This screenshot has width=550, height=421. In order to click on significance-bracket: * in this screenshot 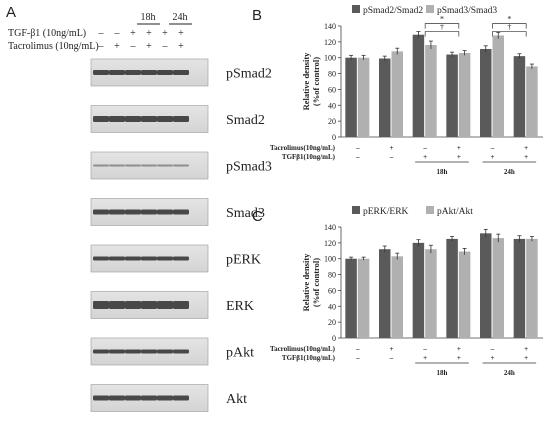, I will do `click(442, 22)`.